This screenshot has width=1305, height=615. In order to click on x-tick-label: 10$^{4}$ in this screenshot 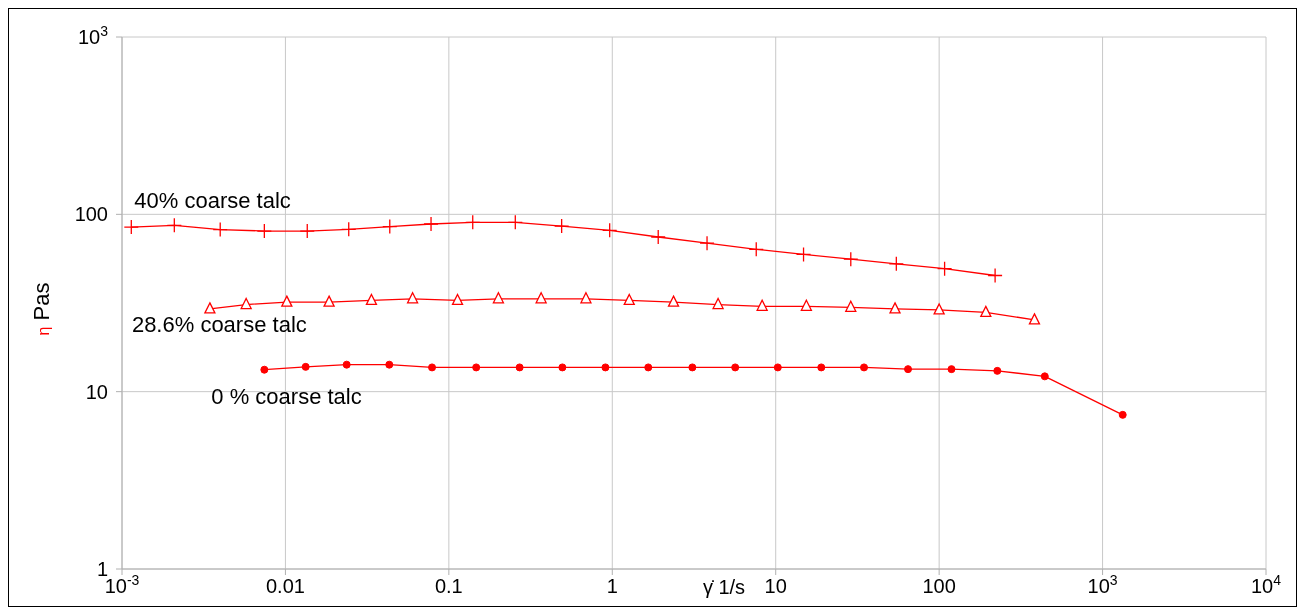, I will do `click(1266, 584)`.